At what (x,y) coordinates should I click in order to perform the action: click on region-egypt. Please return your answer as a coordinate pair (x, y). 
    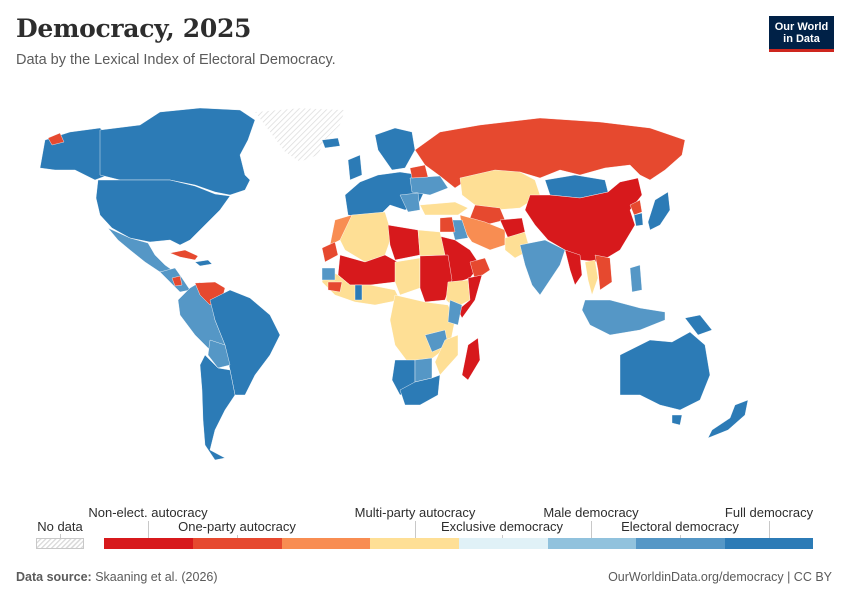
    Looking at the image, I should click on (431, 243).